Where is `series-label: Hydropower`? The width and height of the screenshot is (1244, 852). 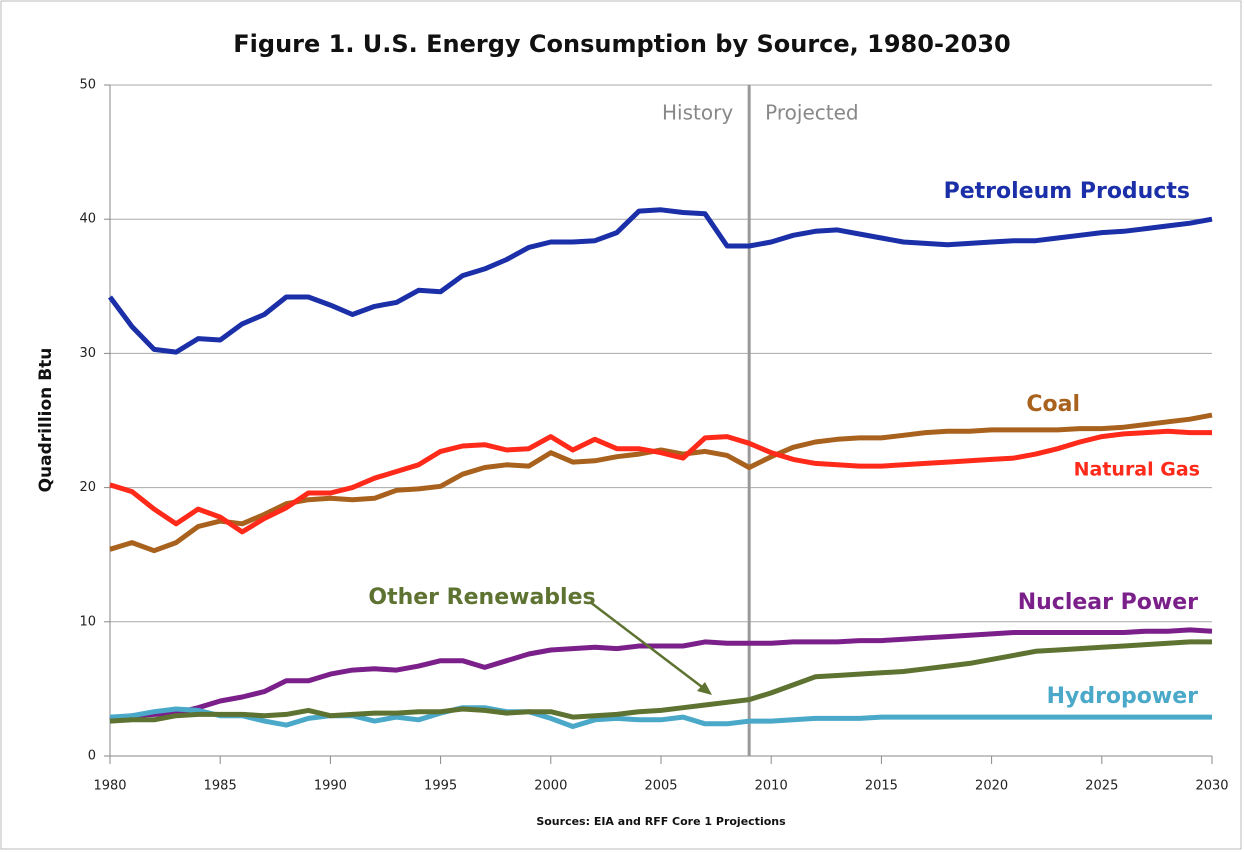 series-label: Hydropower is located at coordinates (1123, 696).